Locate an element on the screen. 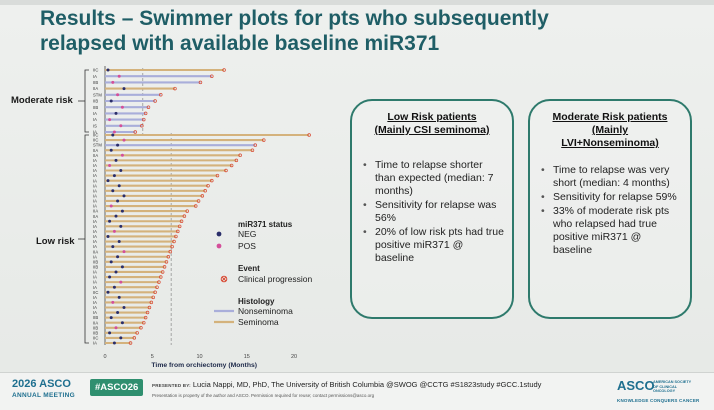  legend-event-marker is located at coordinates (224, 279).